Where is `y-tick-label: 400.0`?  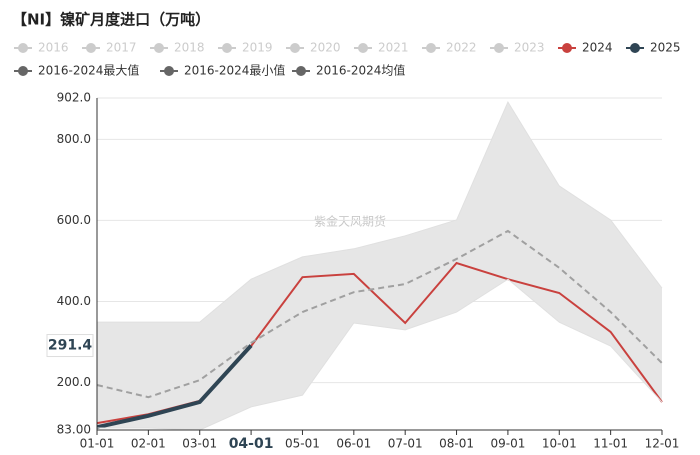
y-tick-label: 400.0 is located at coordinates (74, 301).